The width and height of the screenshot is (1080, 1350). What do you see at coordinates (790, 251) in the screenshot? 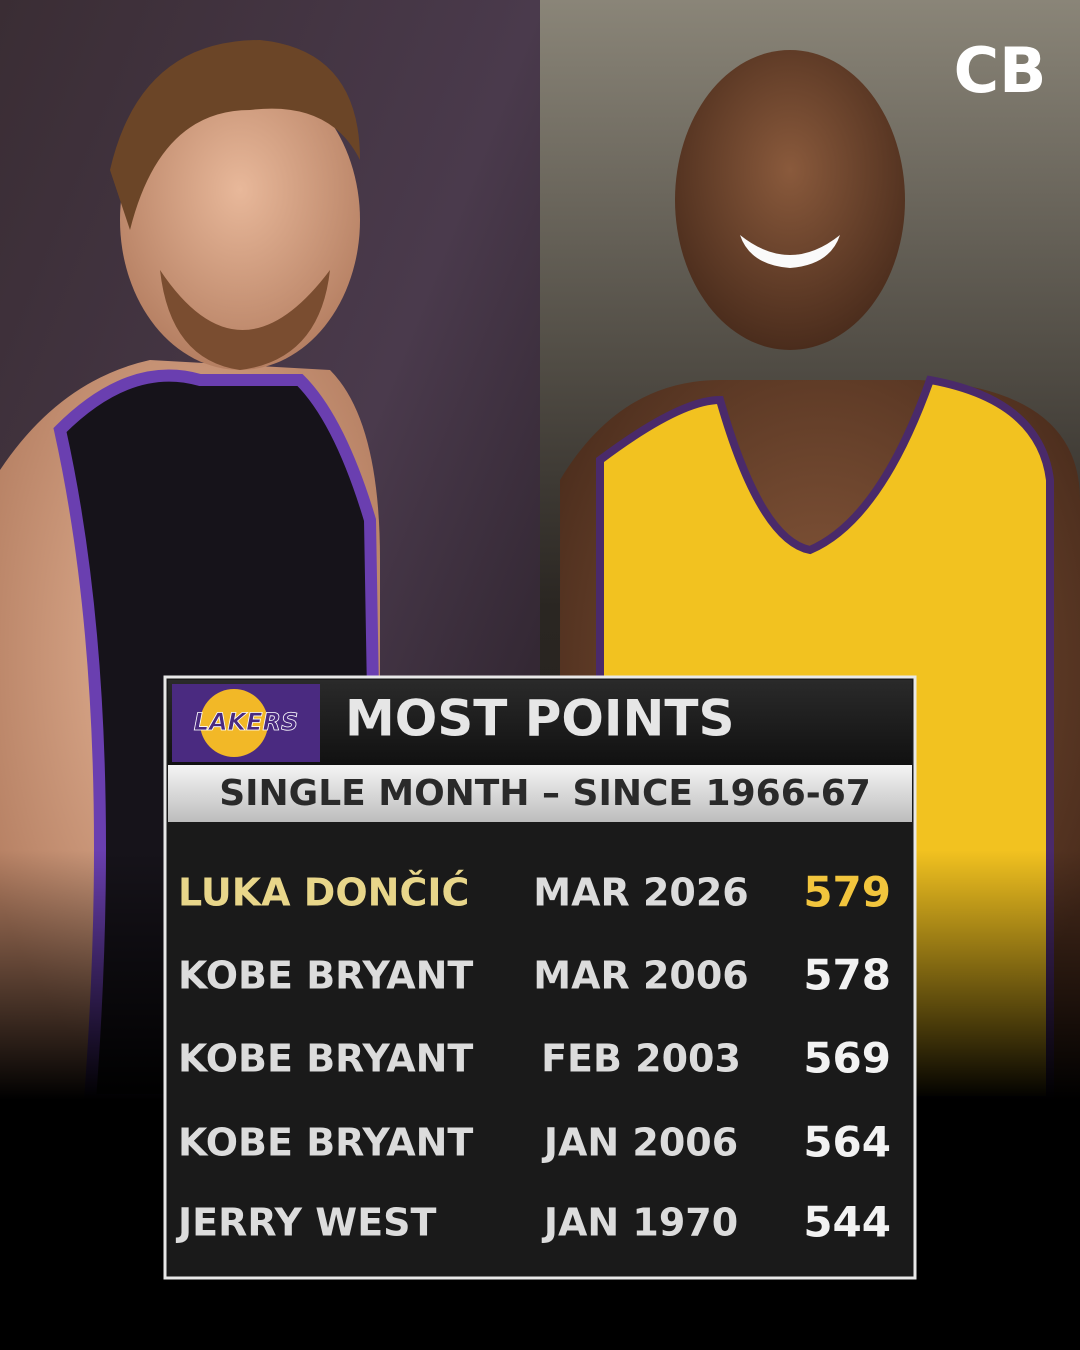
I see `smile-right` at bounding box center [790, 251].